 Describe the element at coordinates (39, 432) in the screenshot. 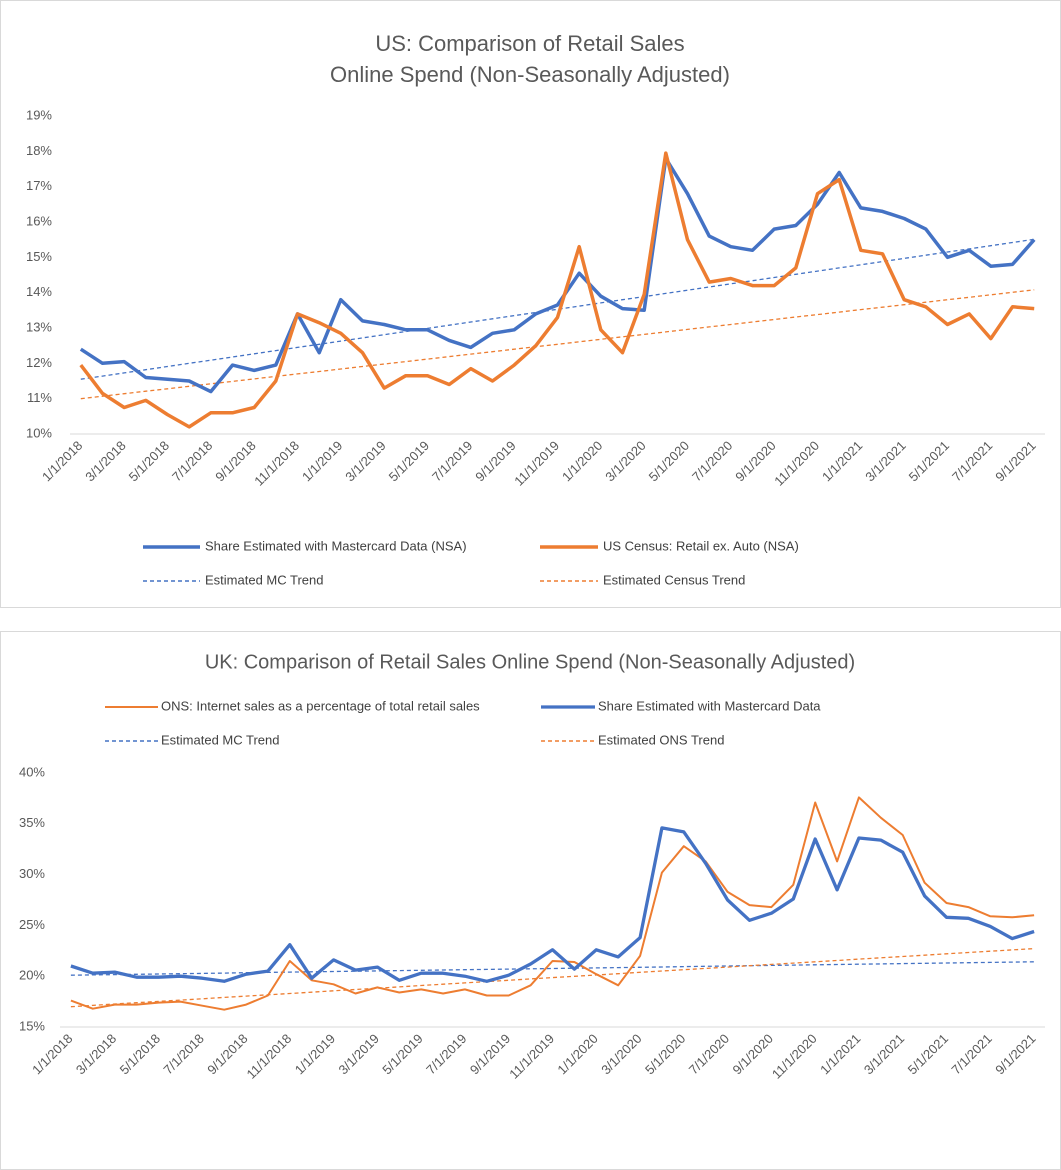

I see `y-tick-label: 10%` at that location.